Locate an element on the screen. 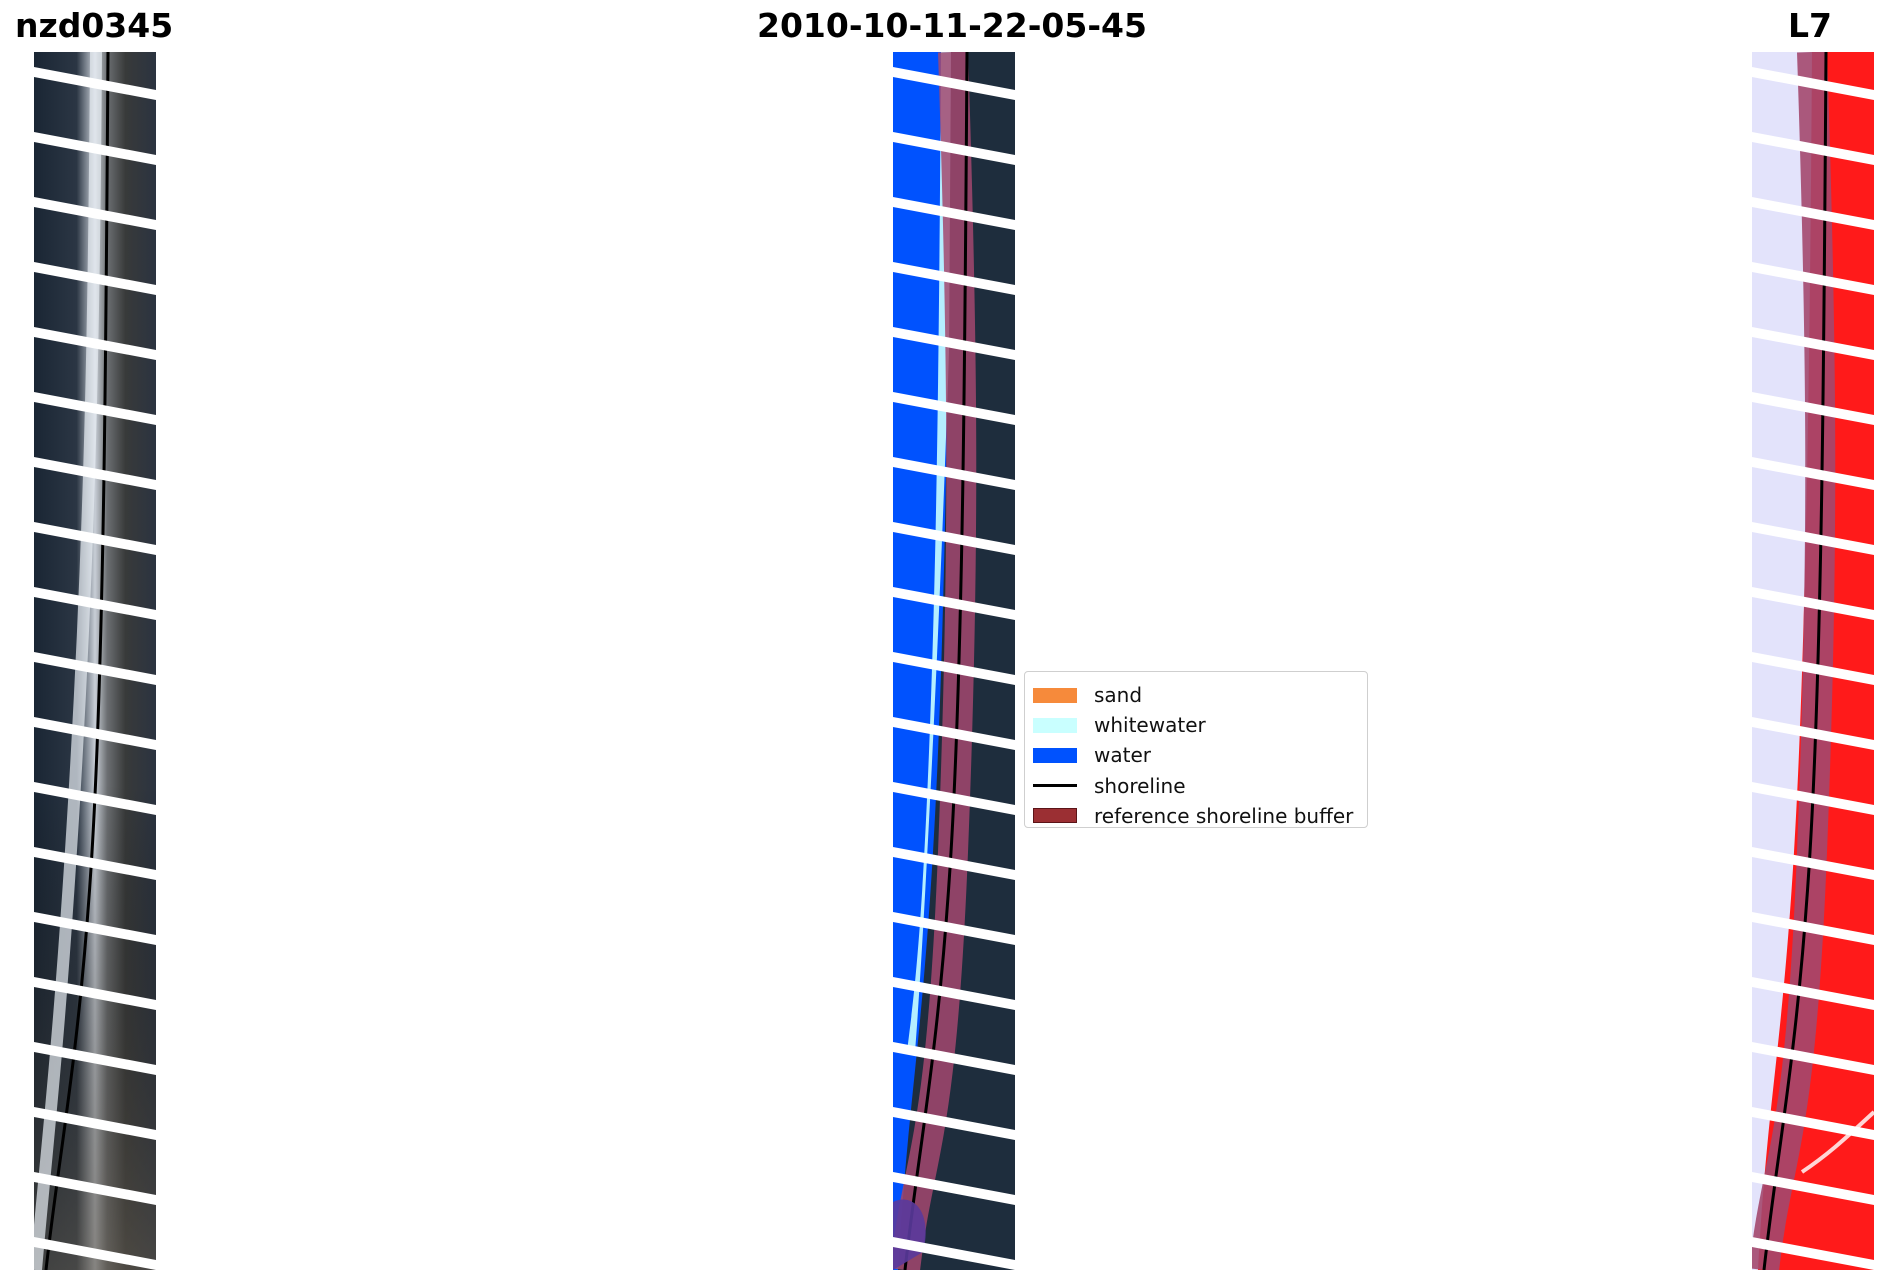 The height and width of the screenshot is (1283, 1885). sand-swatch is located at coordinates (1055, 695).